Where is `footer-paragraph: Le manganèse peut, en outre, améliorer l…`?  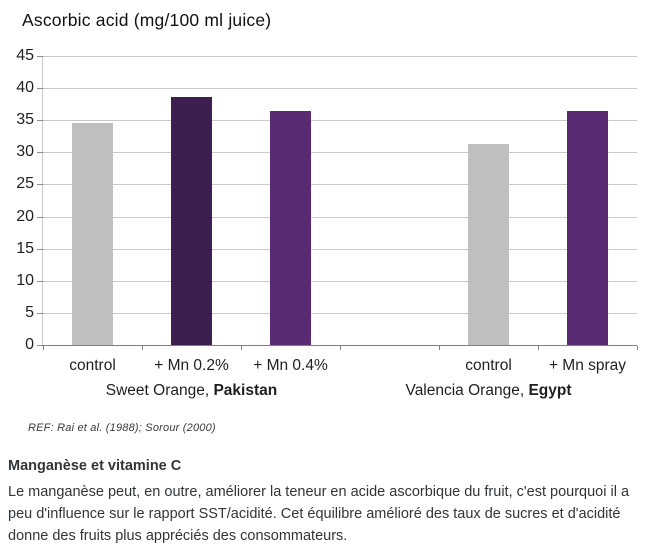 footer-paragraph: Le manganèse peut, en outre, améliorer l… is located at coordinates (319, 514).